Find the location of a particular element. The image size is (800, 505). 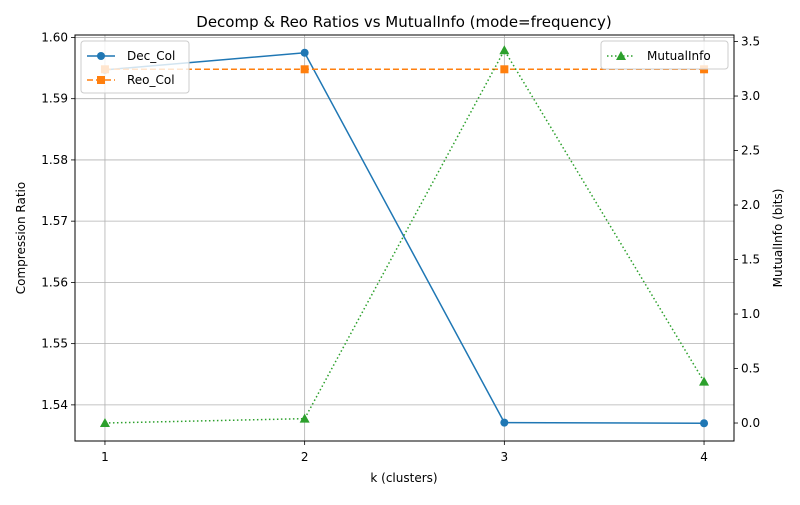

y-left-tick-label: 1.58 is located at coordinates (54, 160).